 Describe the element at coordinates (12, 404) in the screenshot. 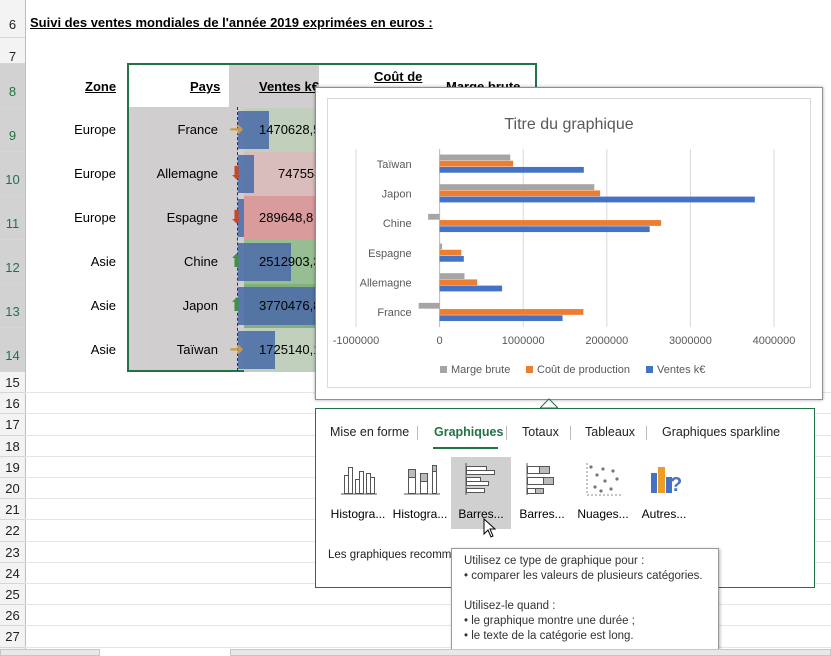

I see `row-header-16: 16` at that location.